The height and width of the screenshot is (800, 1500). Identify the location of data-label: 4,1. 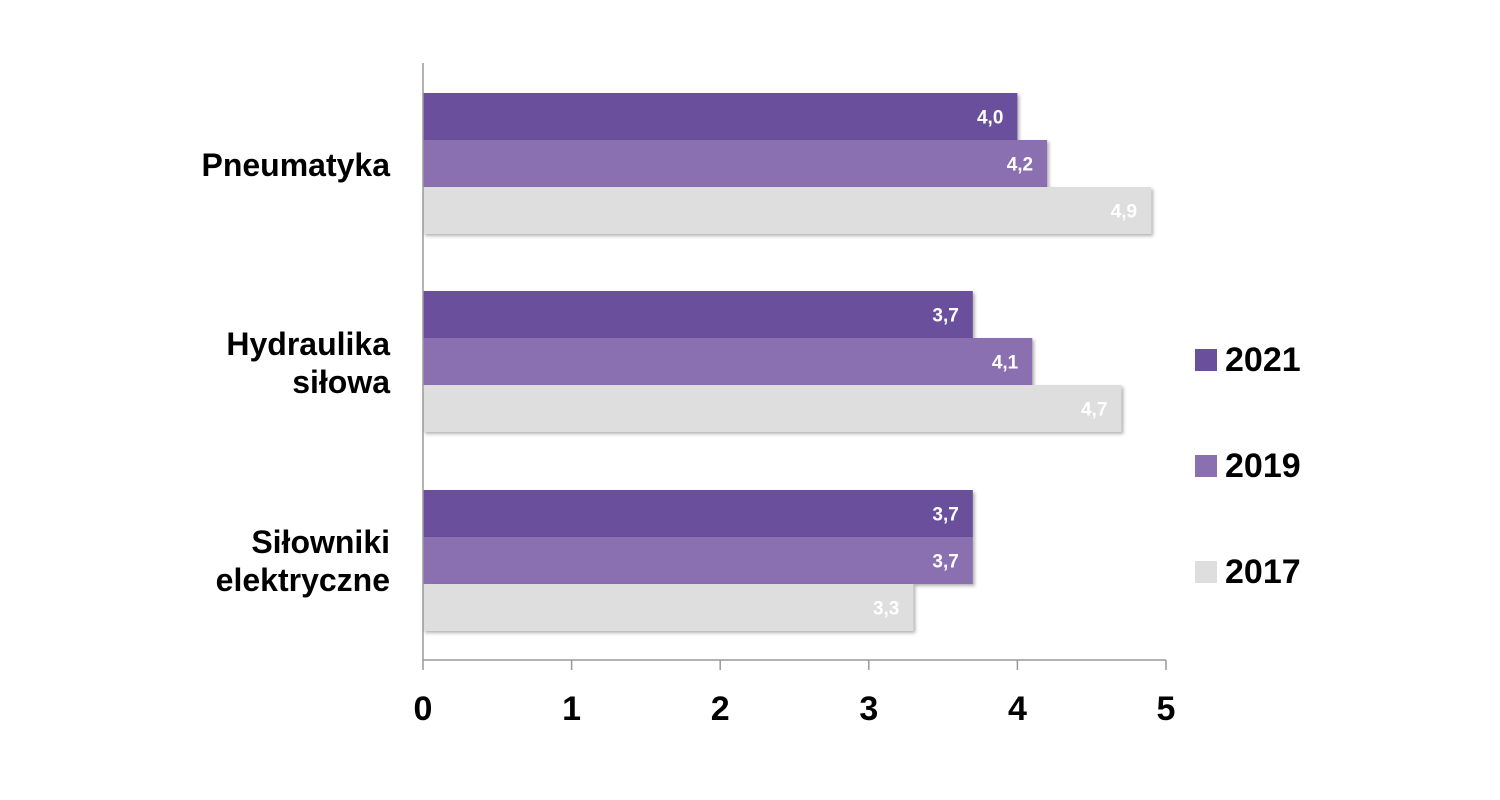
(1005, 363).